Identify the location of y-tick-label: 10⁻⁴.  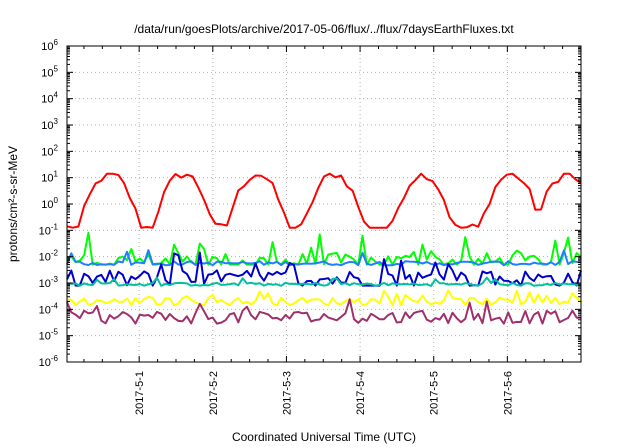
(49, 308).